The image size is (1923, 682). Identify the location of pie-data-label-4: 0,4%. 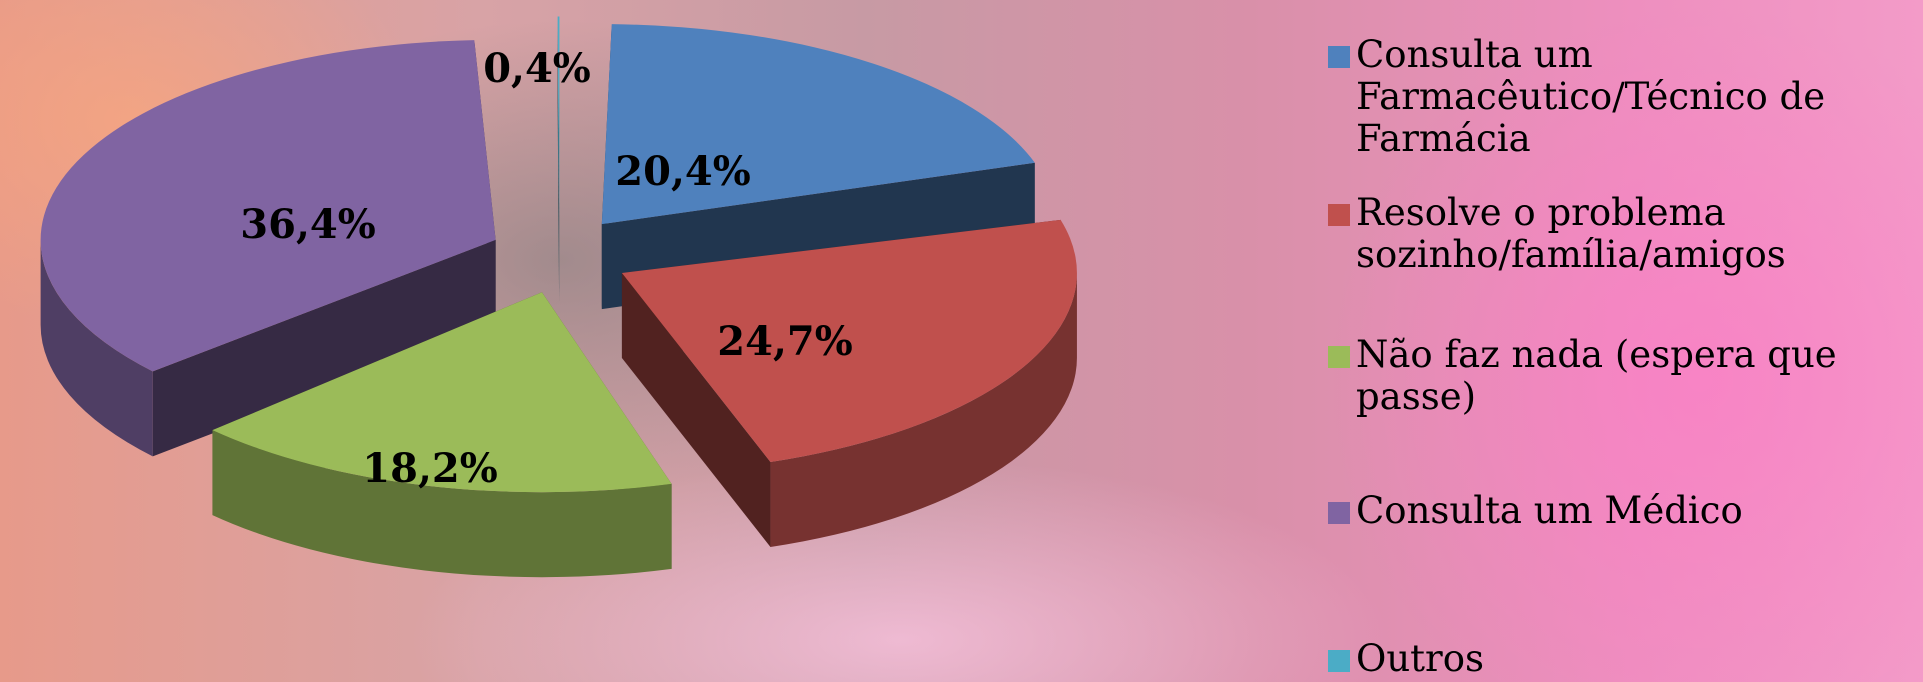
(537, 68).